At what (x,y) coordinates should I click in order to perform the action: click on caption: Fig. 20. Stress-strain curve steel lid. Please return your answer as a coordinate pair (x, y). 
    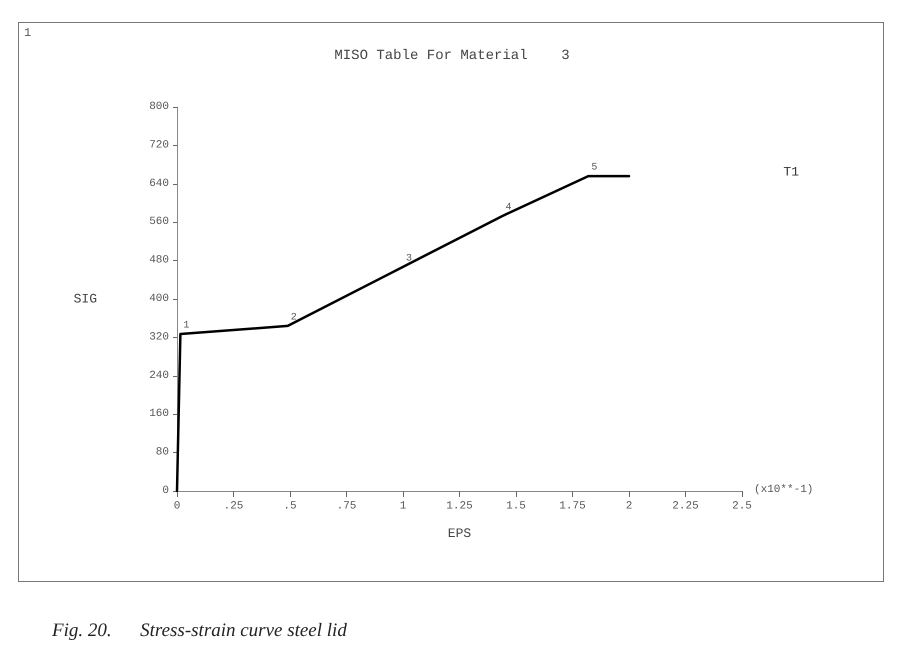
    Looking at the image, I should click on (199, 631).